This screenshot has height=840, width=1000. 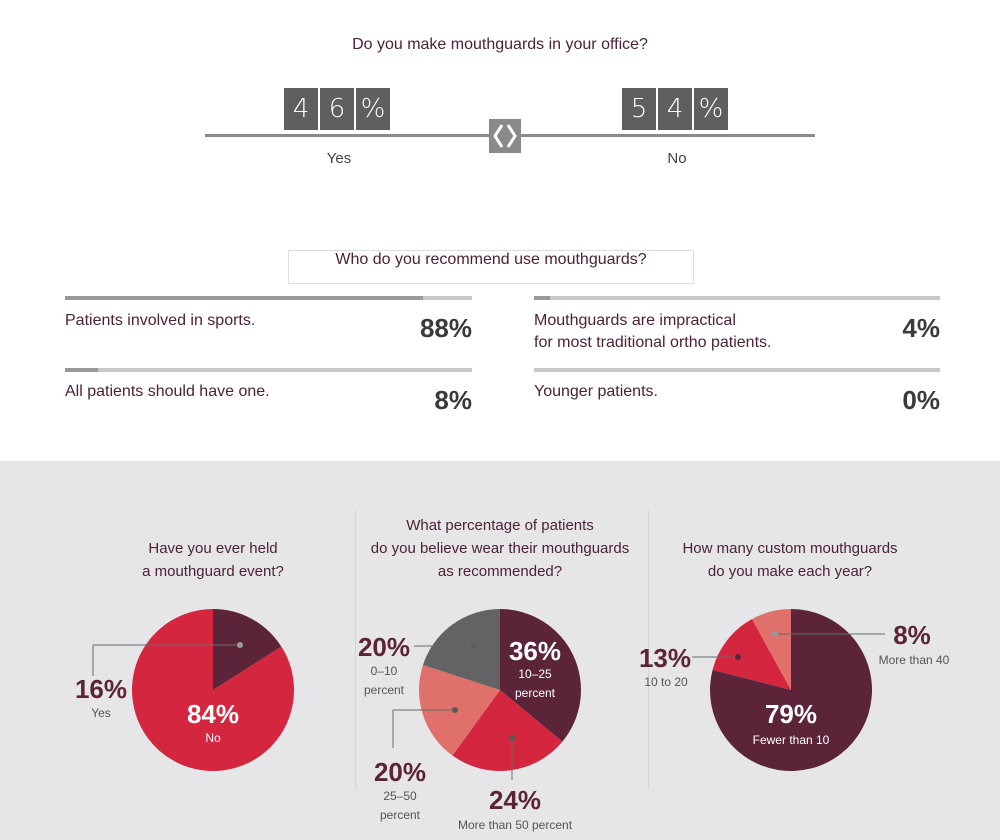 What do you see at coordinates (347, 135) in the screenshot?
I see `slider-track-left` at bounding box center [347, 135].